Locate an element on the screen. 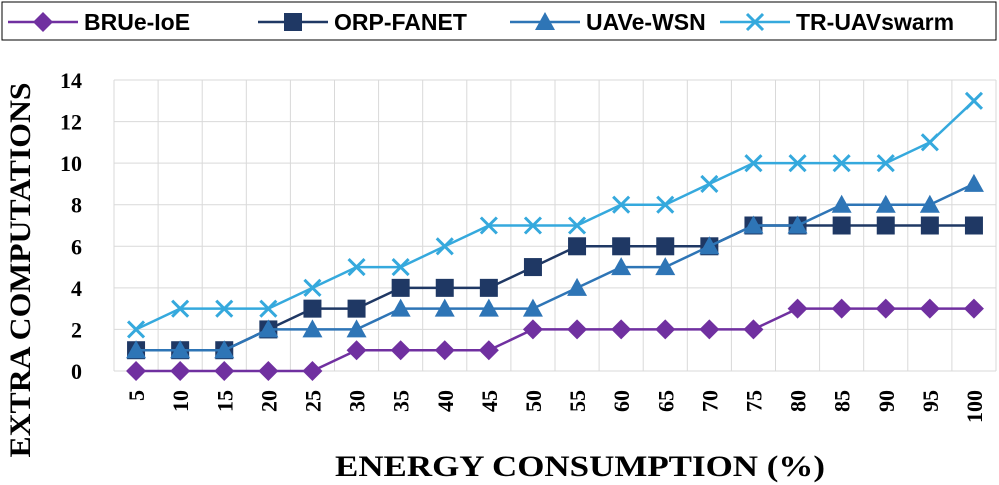 This screenshot has height=485, width=999. x-tick-label: 40 is located at coordinates (445, 401).